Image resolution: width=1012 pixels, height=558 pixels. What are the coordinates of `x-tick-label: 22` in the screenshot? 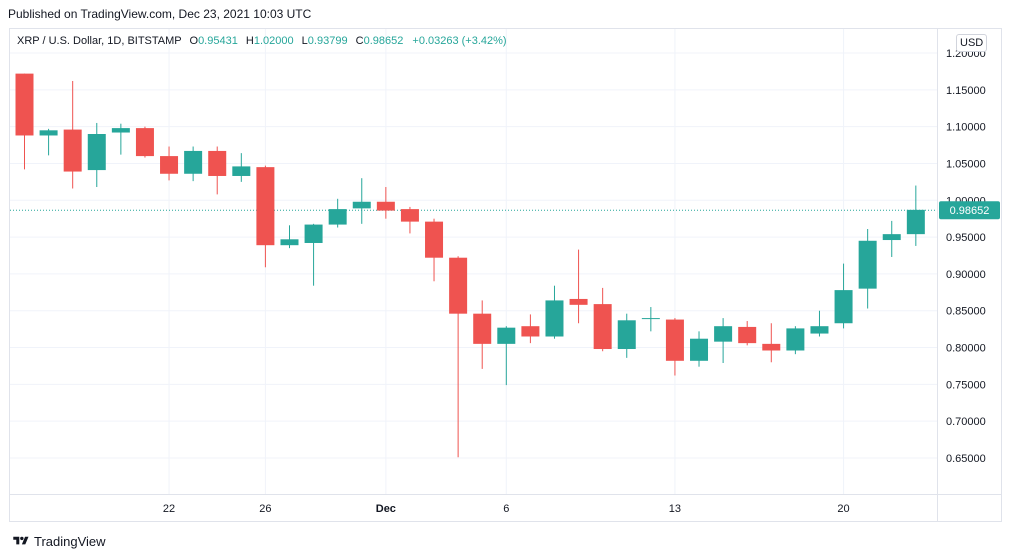 It's located at (169, 509).